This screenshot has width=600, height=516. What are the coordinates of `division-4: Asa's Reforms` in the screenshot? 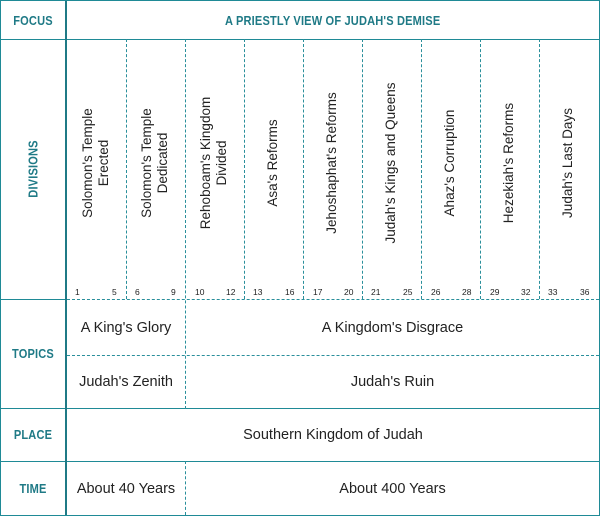 It's located at (273, 163).